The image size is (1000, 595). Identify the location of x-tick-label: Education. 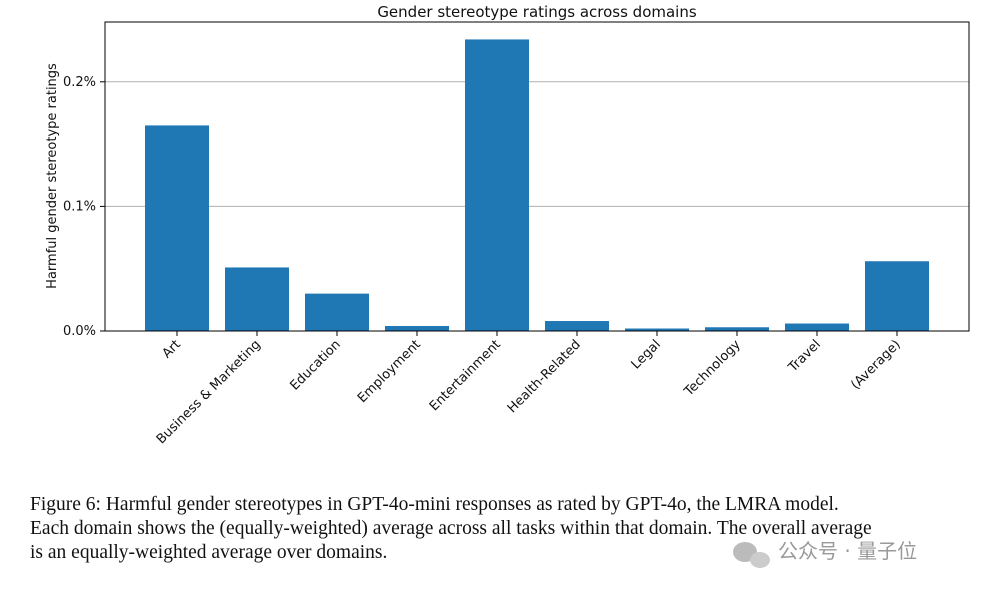
(315, 365).